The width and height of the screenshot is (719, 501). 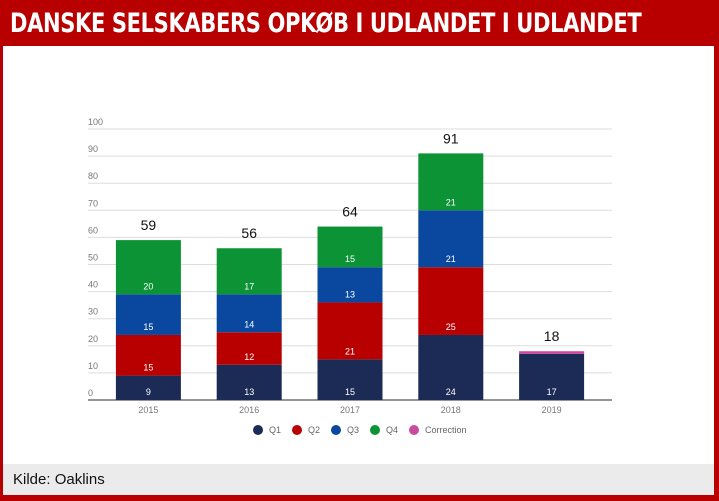 What do you see at coordinates (148, 286) in the screenshot?
I see `segment-value-label: 20` at bounding box center [148, 286].